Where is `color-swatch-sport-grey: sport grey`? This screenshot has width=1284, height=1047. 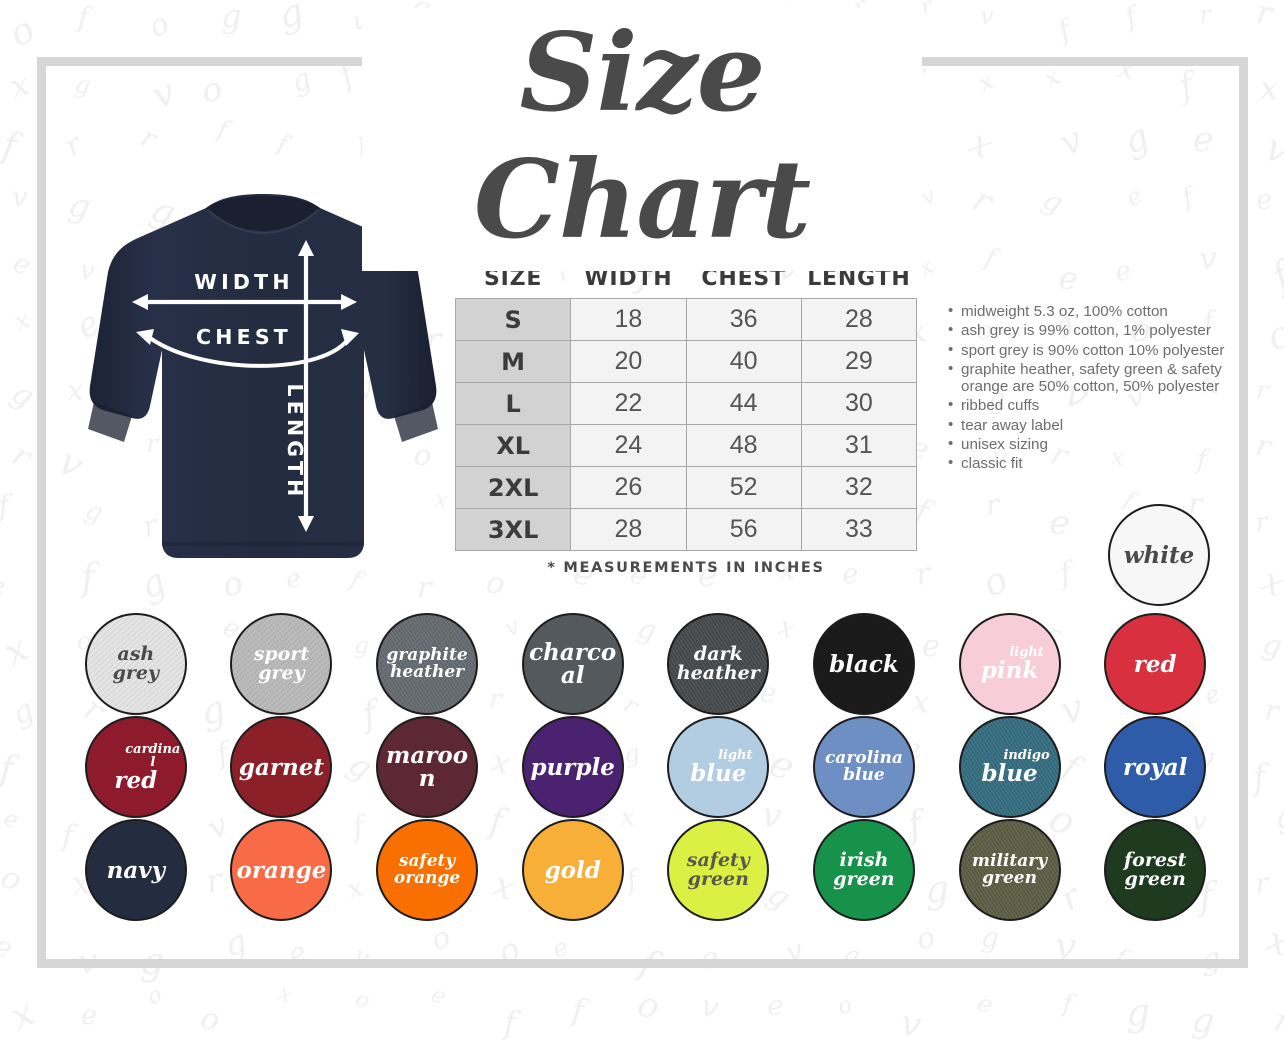 color-swatch-sport-grey: sport grey is located at coordinates (281, 664).